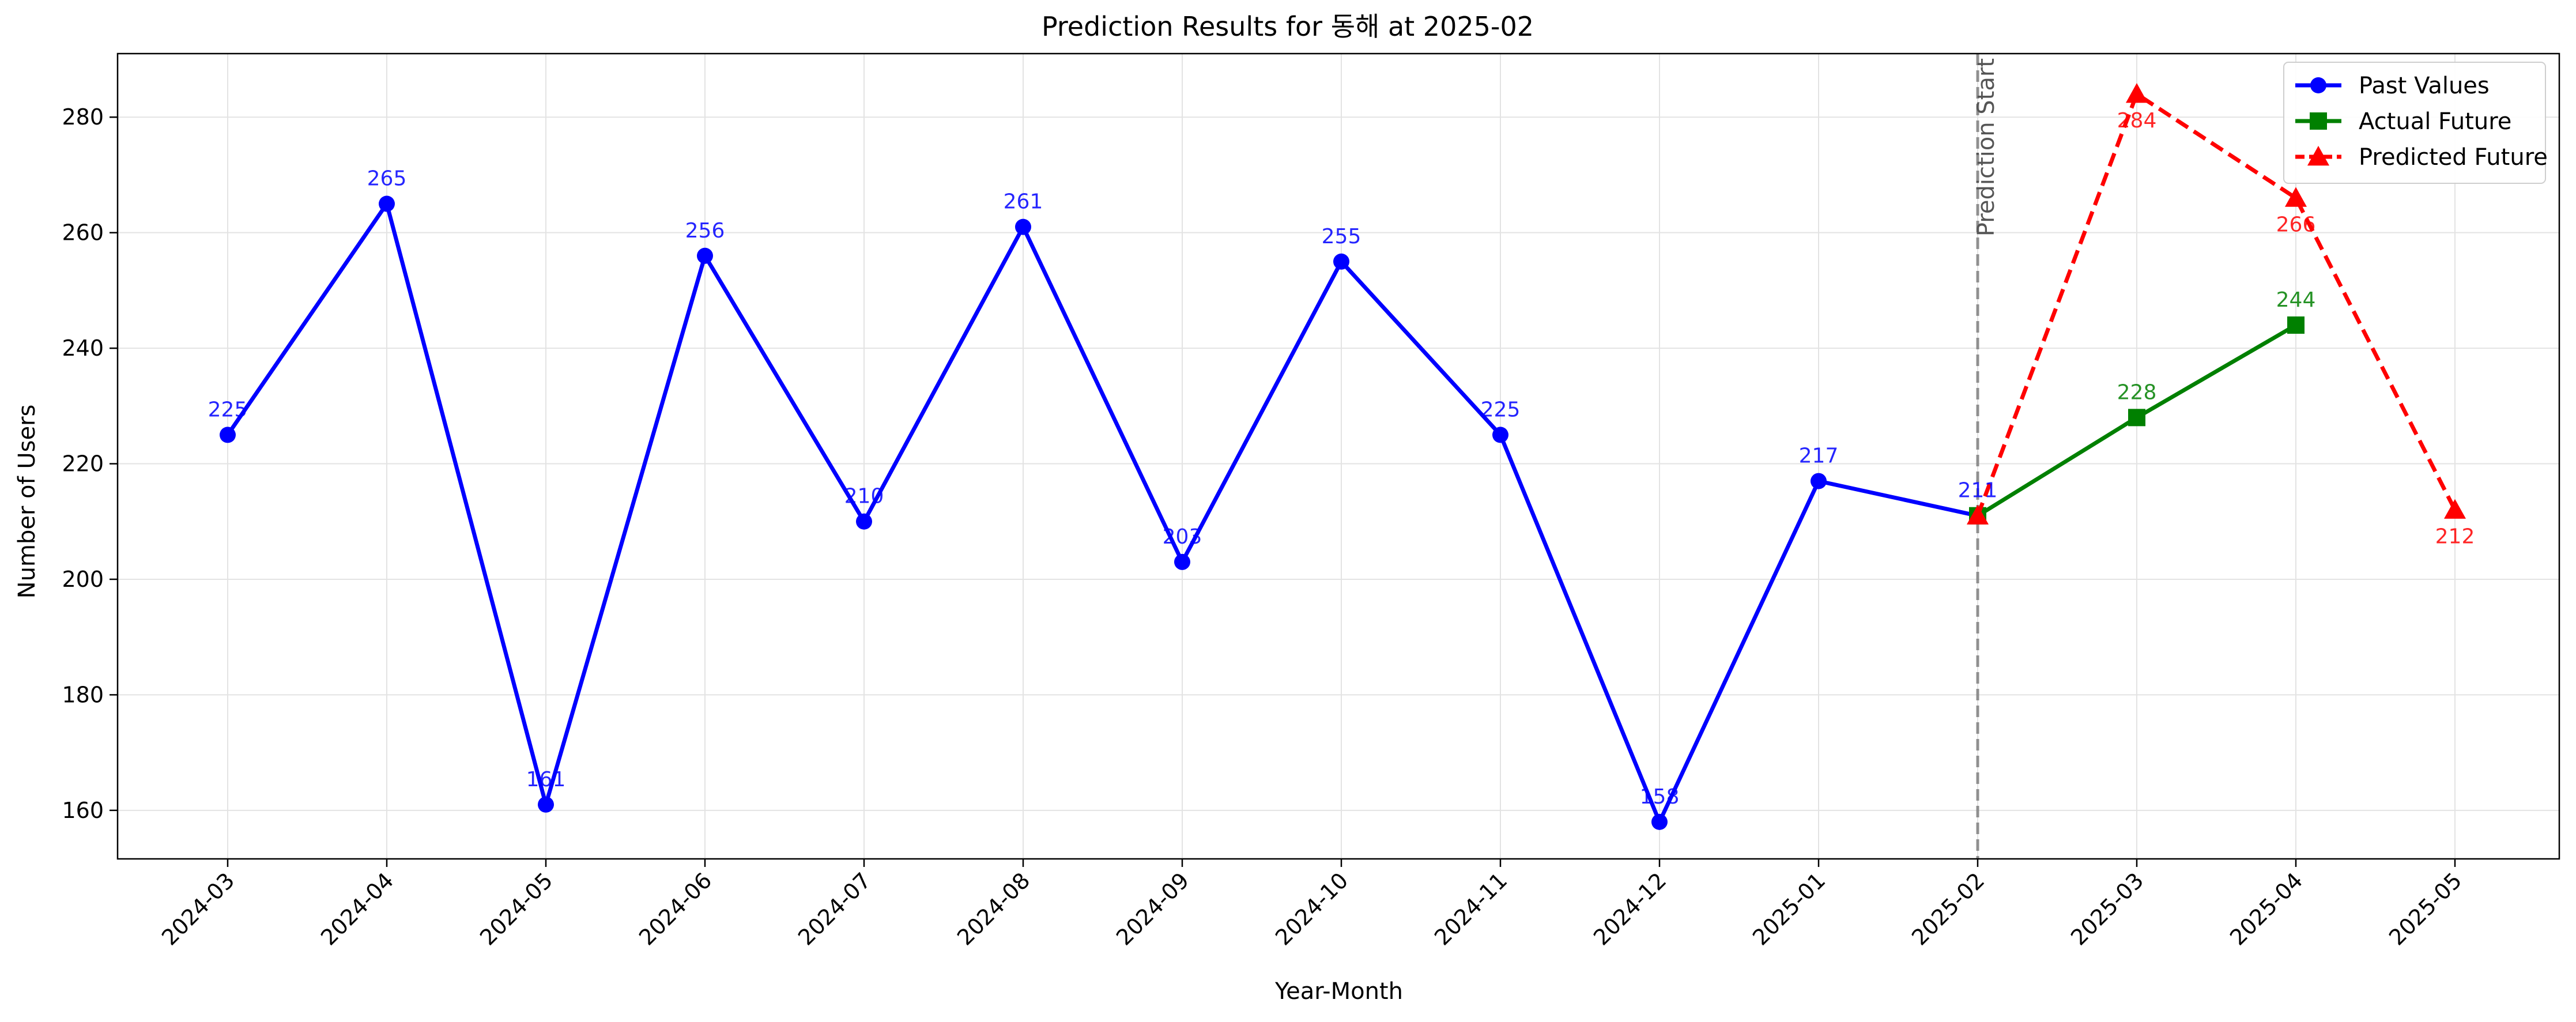 The image size is (2576, 1022). What do you see at coordinates (2453, 157) in the screenshot?
I see `legend-label-predicted-future: Predicted Future` at bounding box center [2453, 157].